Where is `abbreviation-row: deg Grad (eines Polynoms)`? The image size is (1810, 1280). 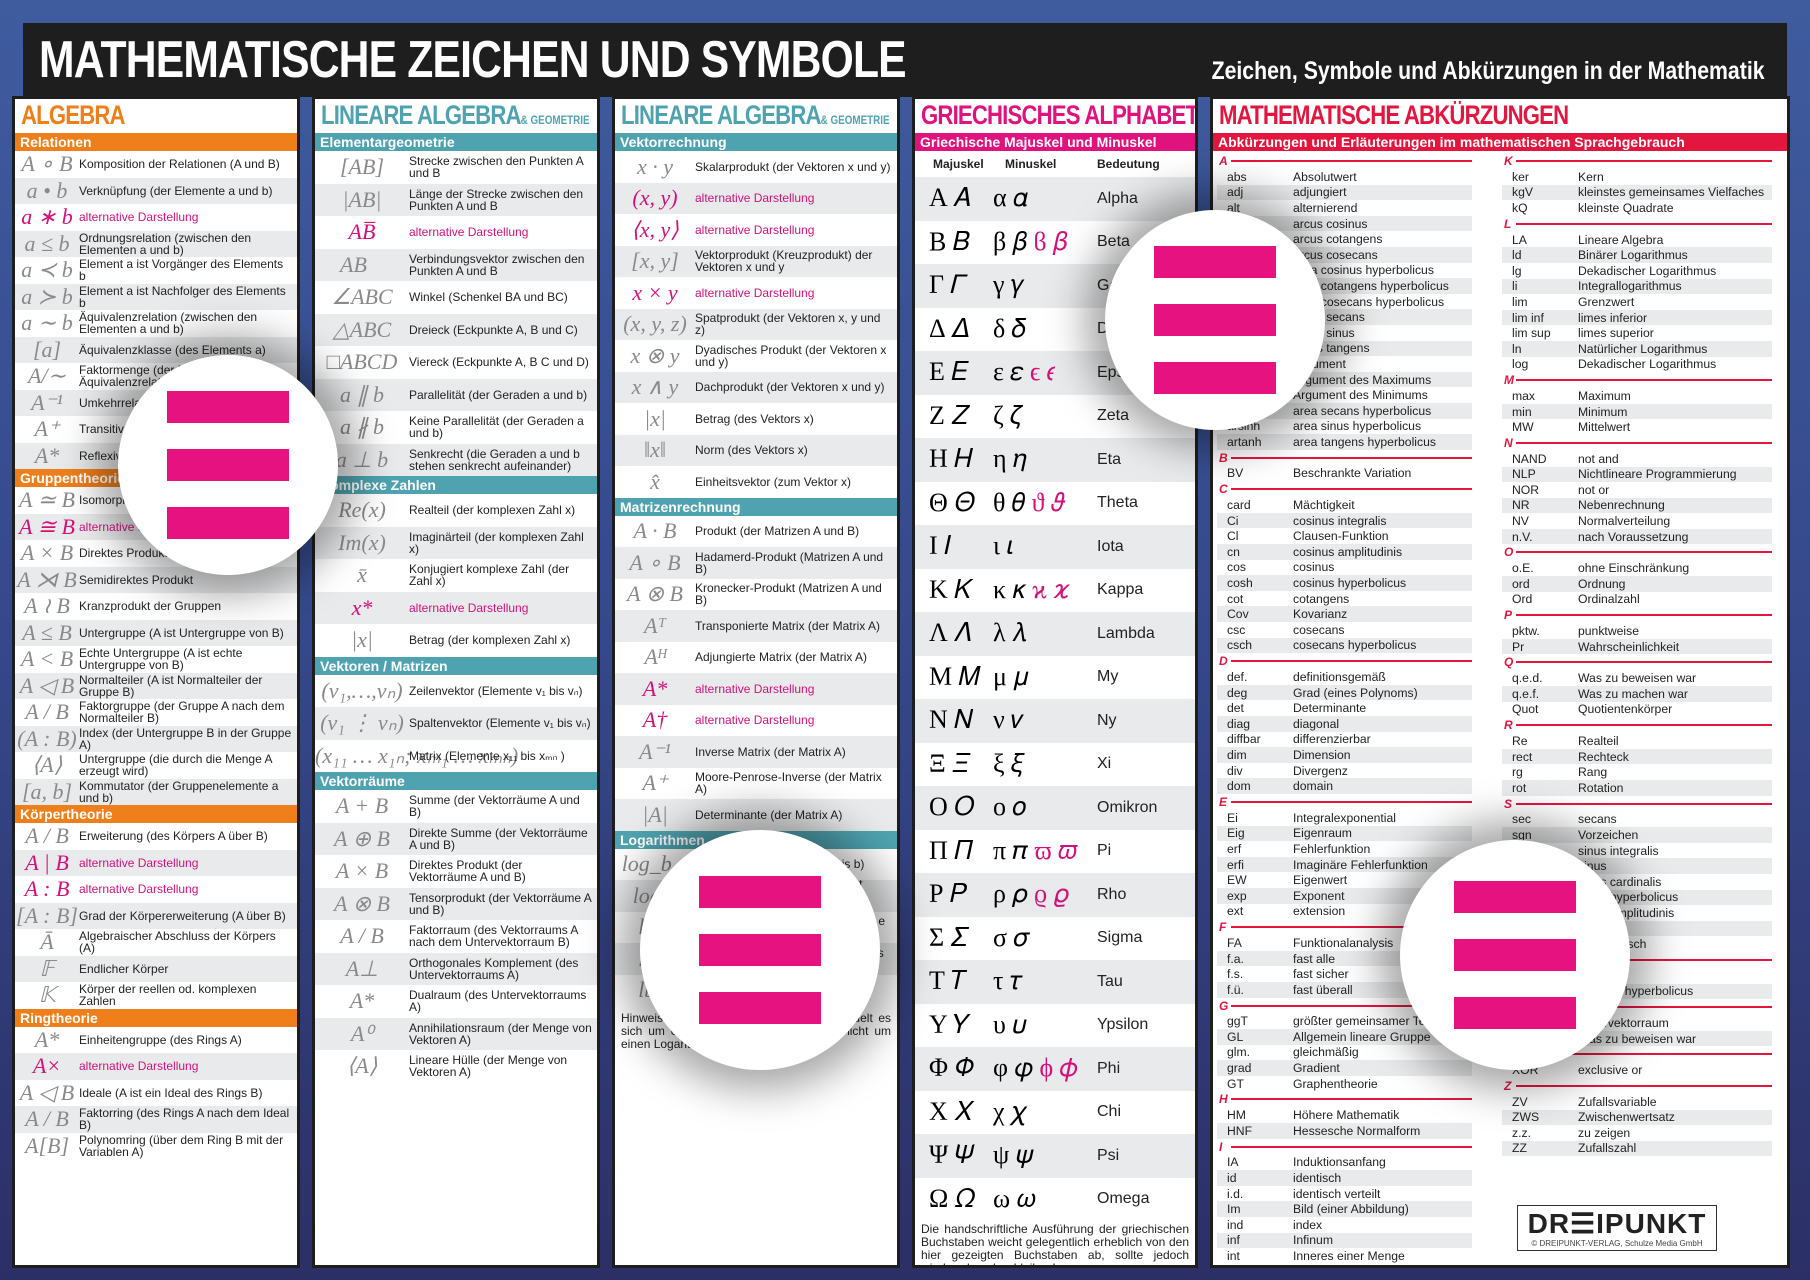
abbreviation-row: deg Grad (eines Polynoms) is located at coordinates (1344, 692).